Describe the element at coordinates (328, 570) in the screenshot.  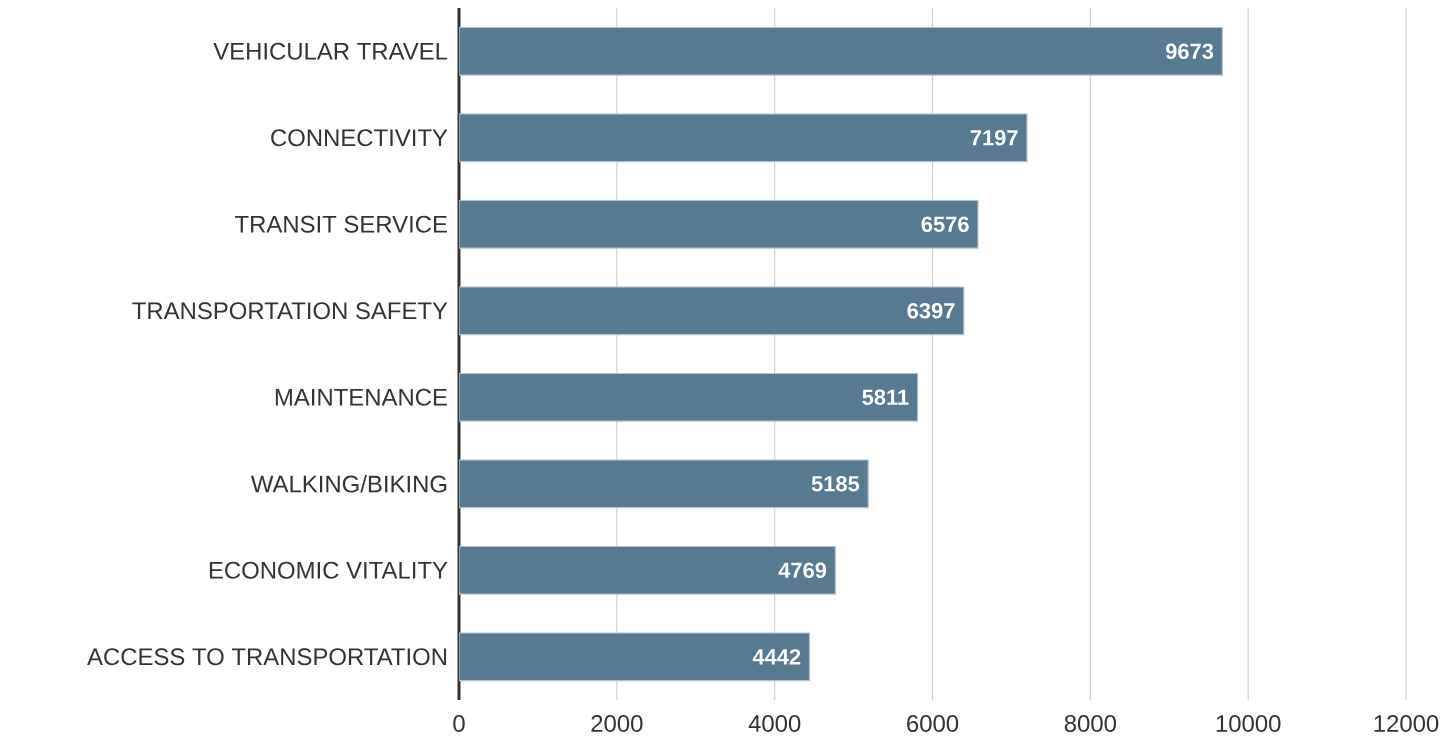
I see `y-tick-label: ECONOMIC VITALITY` at that location.